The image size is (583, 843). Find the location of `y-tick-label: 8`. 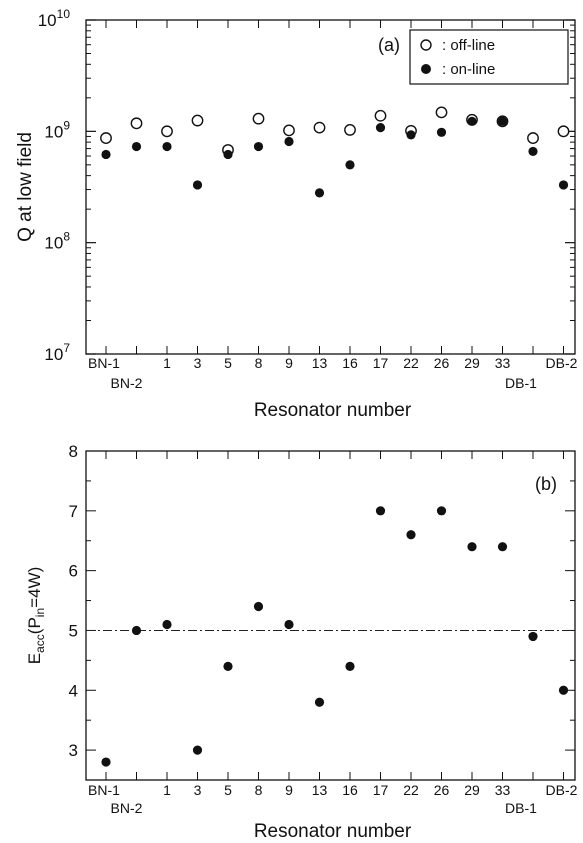

y-tick-label: 8 is located at coordinates (73, 451).